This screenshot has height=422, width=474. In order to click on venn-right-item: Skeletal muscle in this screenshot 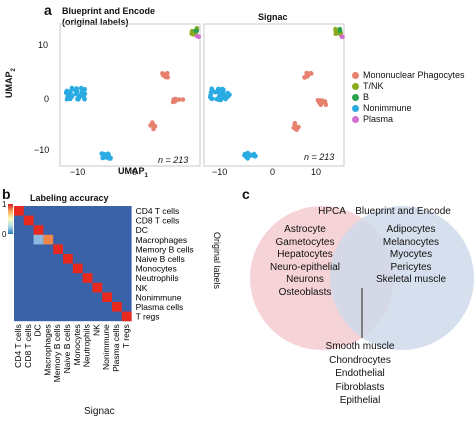, I will do `click(411, 279)`.